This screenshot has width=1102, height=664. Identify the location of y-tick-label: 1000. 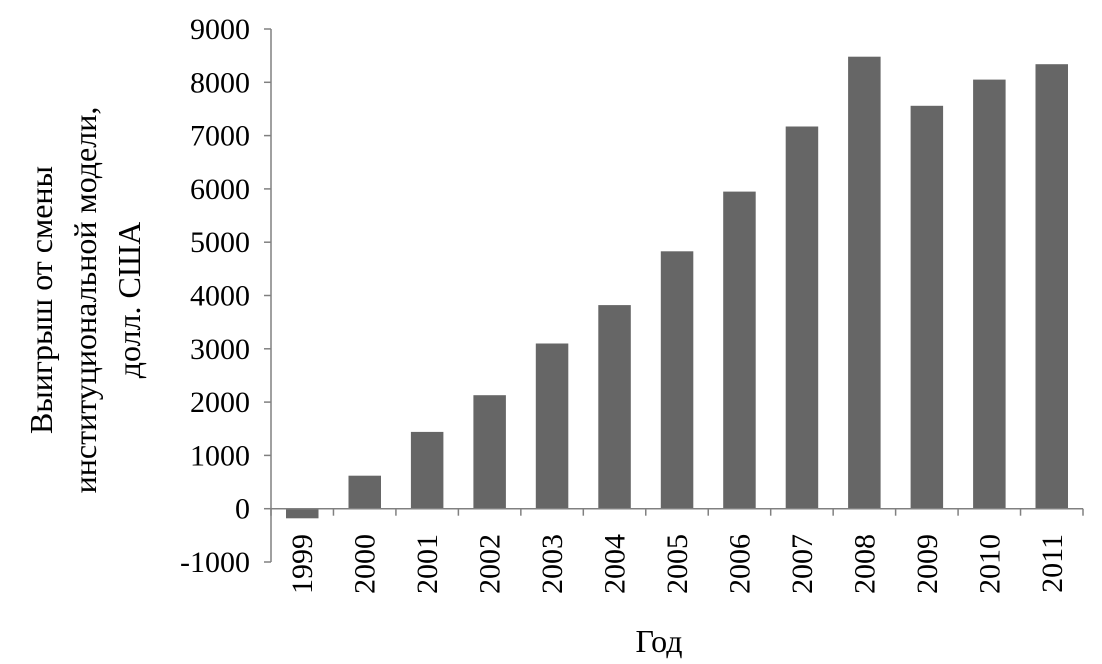
(220, 455).